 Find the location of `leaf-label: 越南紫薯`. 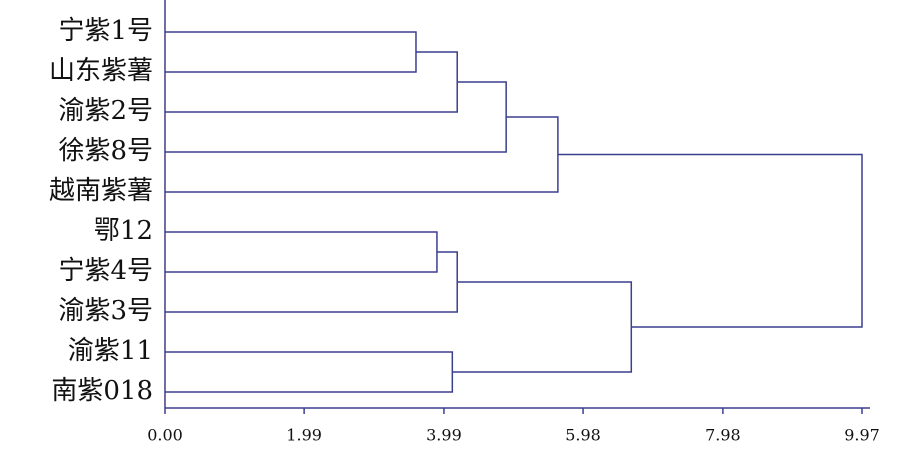

leaf-label: 越南紫薯 is located at coordinates (101, 191).